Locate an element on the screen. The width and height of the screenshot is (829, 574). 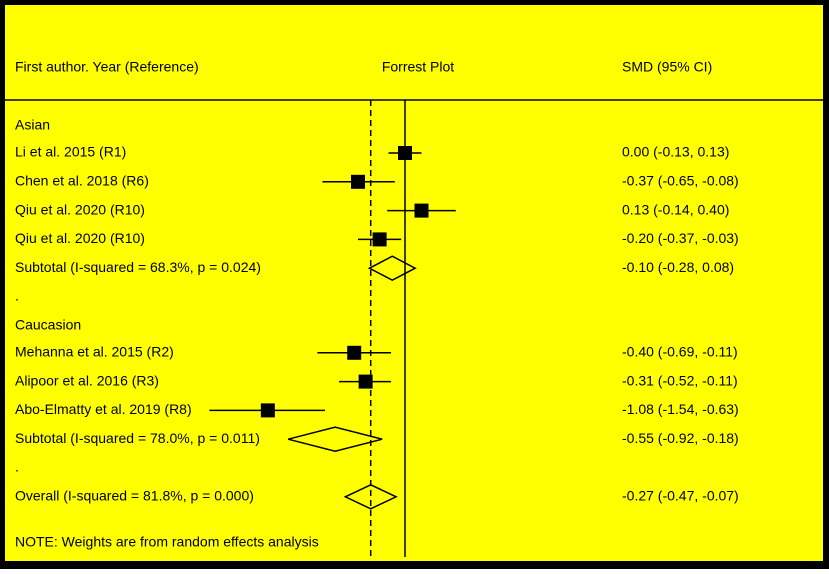
label-header: First author. Year (Reference) is located at coordinates (107, 67).